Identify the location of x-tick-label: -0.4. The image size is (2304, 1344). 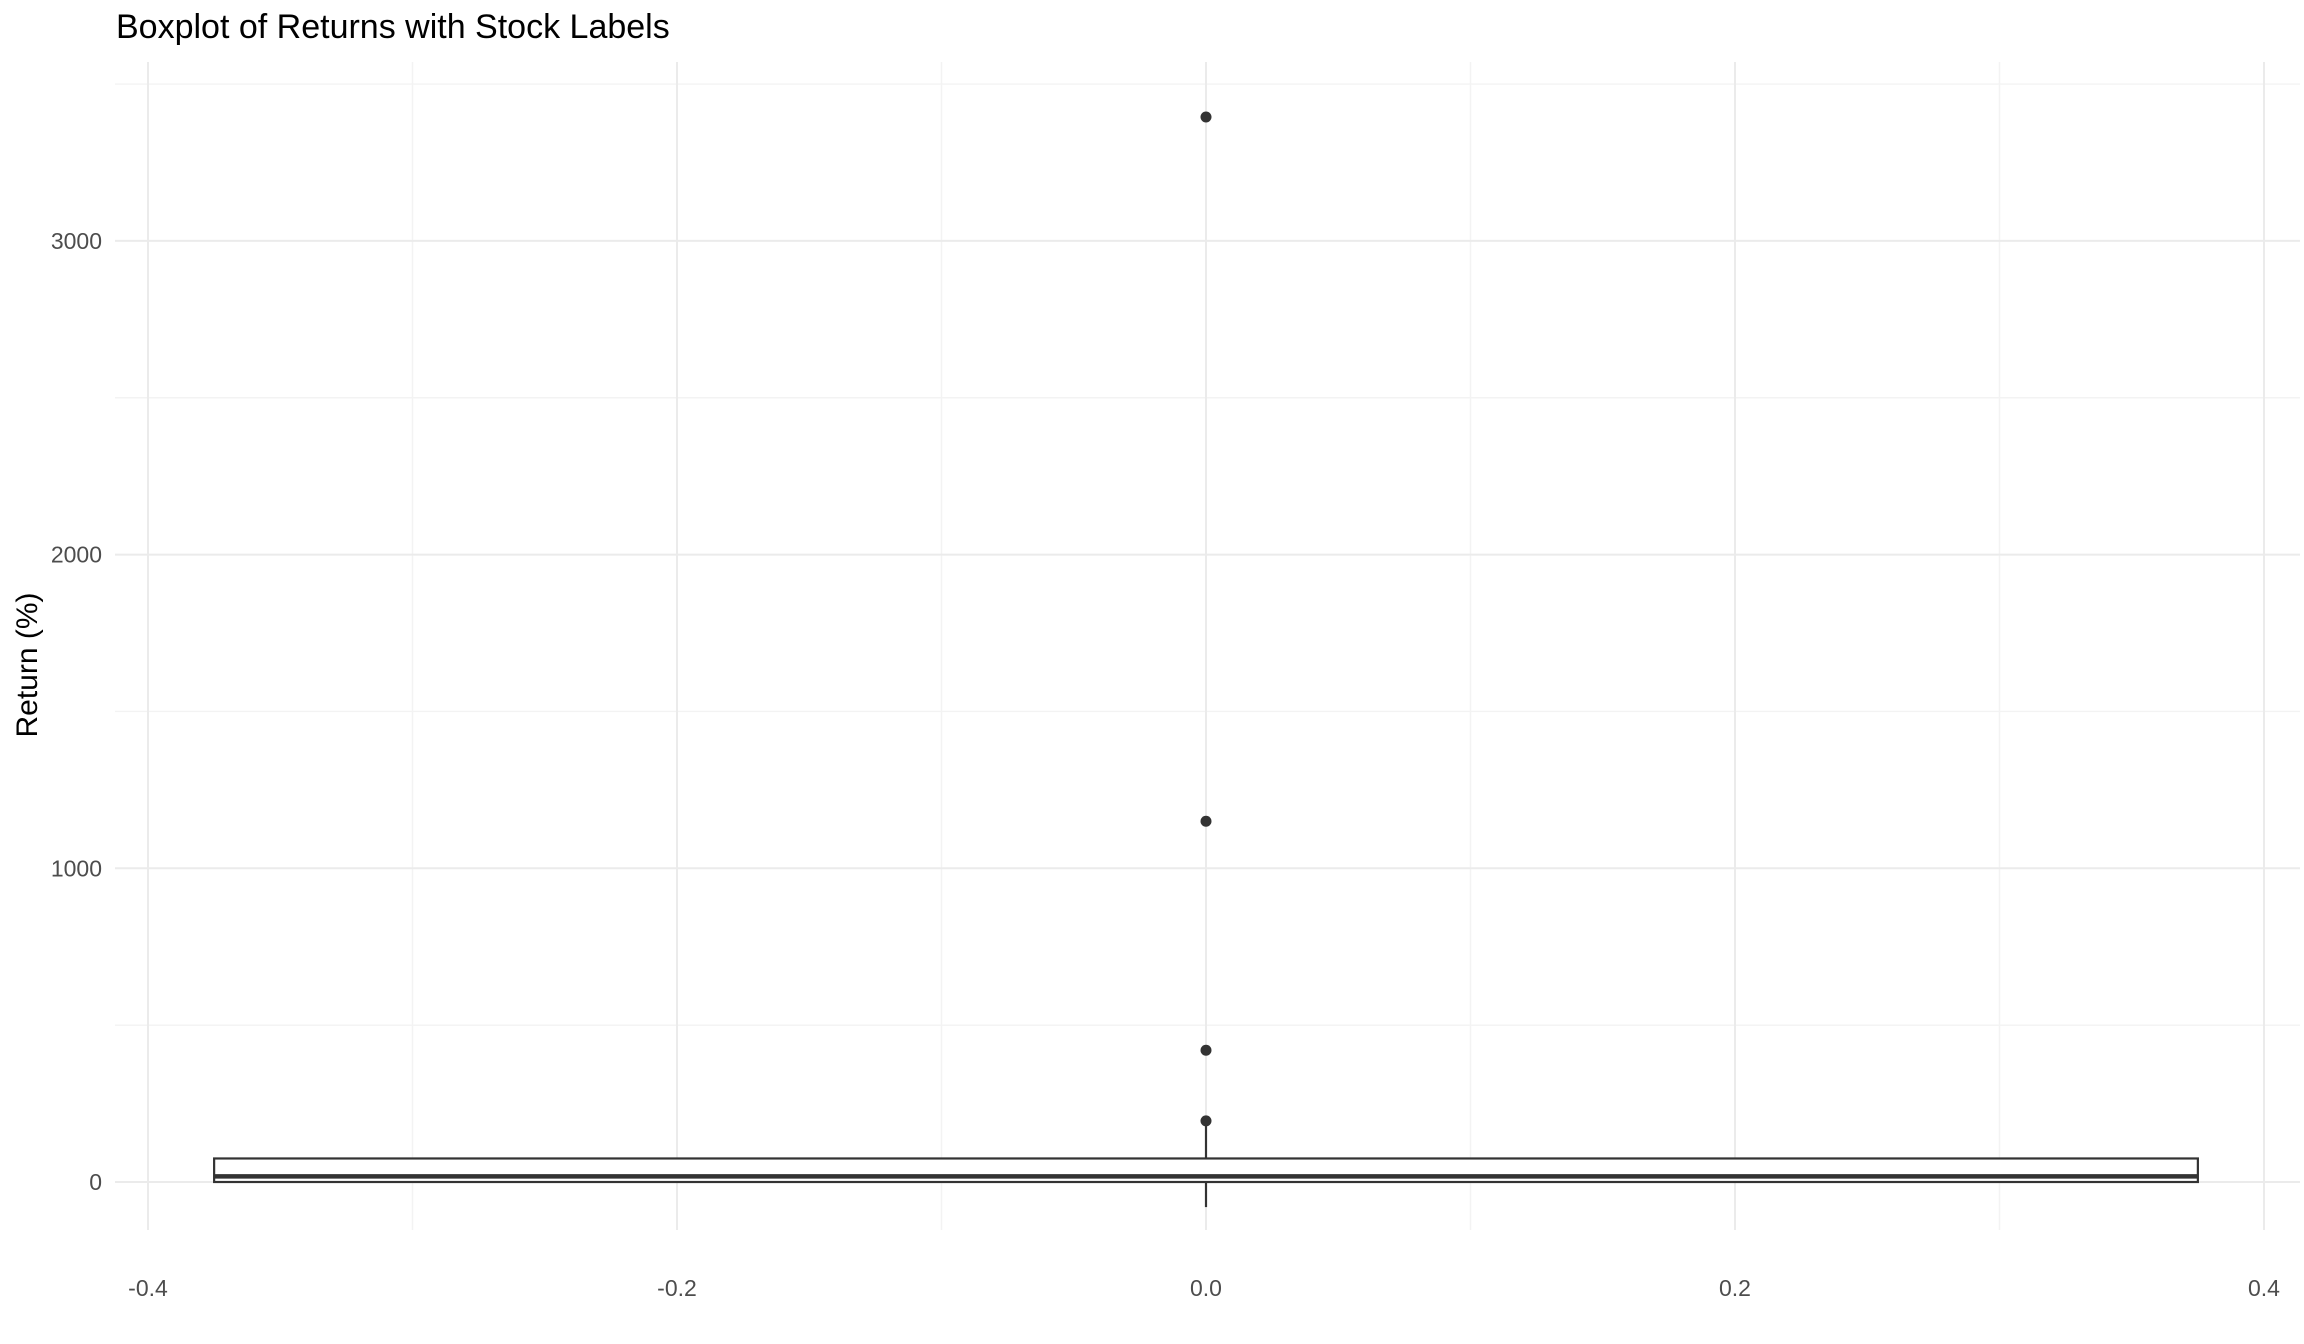
(148, 1288).